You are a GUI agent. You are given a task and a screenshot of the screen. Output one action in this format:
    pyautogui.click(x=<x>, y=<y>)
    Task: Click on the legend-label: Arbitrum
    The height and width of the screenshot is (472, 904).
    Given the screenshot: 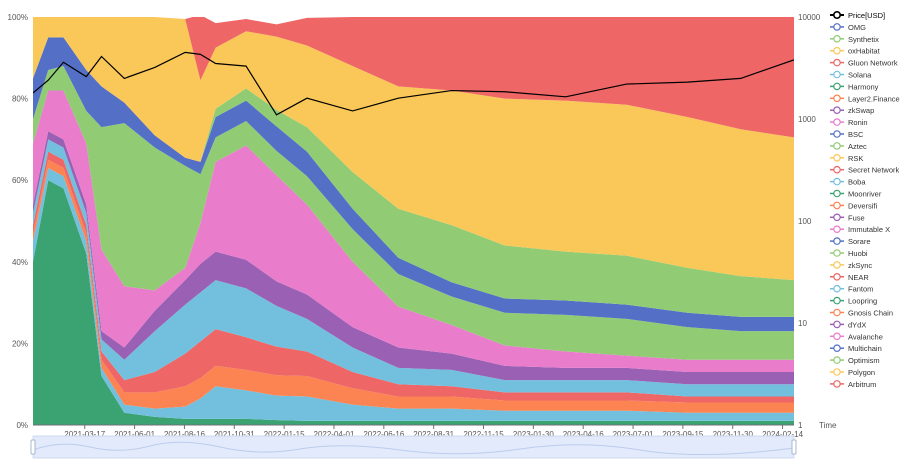 What is the action you would take?
    pyautogui.click(x=862, y=384)
    